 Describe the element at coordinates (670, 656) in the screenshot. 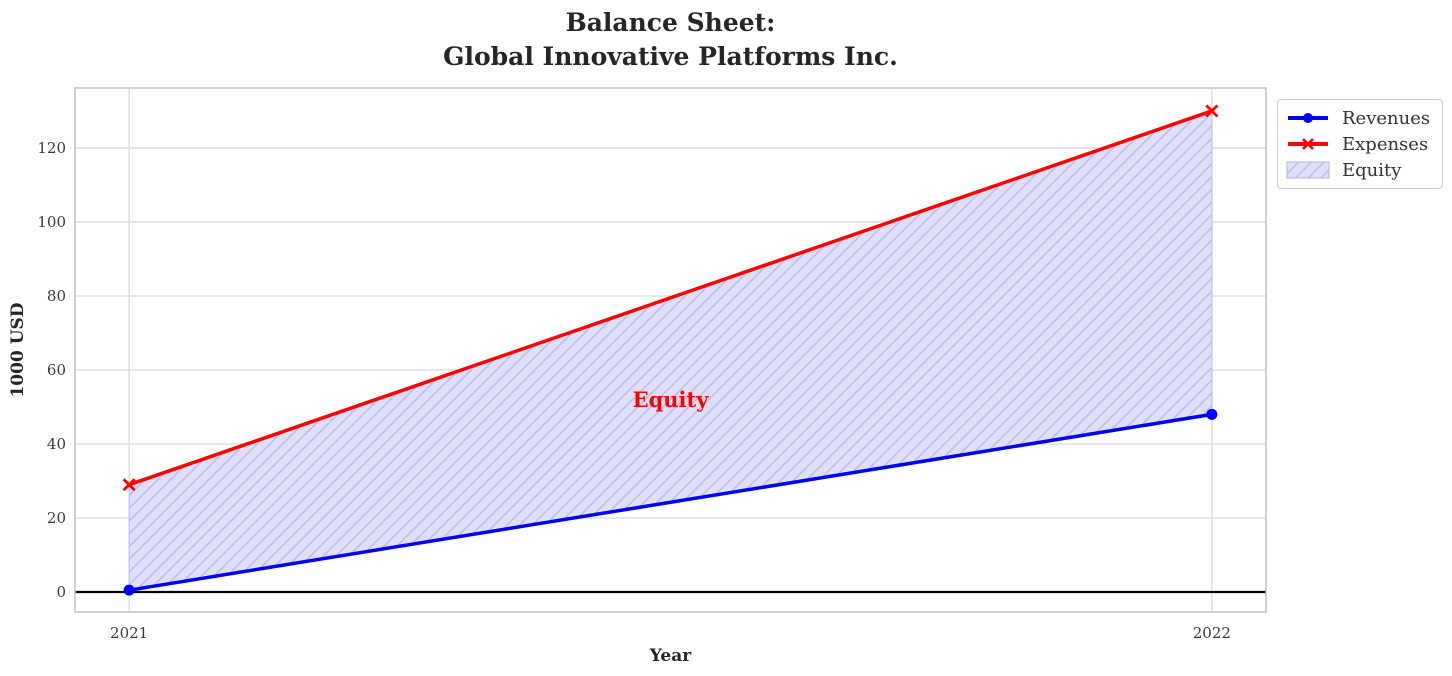

I see `x-axis-label: Year` at that location.